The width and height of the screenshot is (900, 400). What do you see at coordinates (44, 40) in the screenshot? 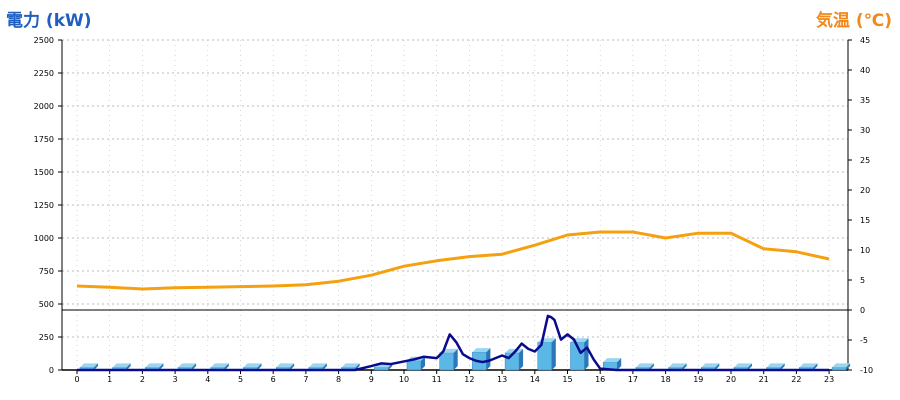
I see `left-tick-label: 2500` at bounding box center [44, 40].